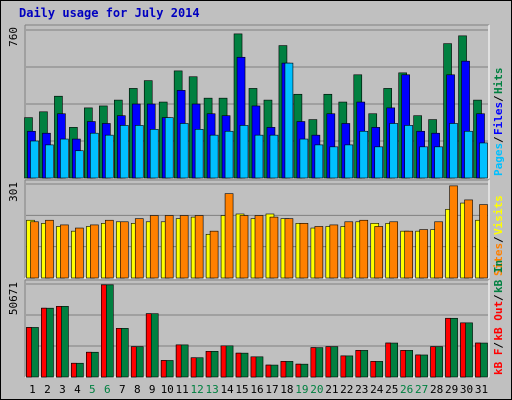 The image size is (512, 400). I want to click on x-tick-label: 17, so click(271, 389).